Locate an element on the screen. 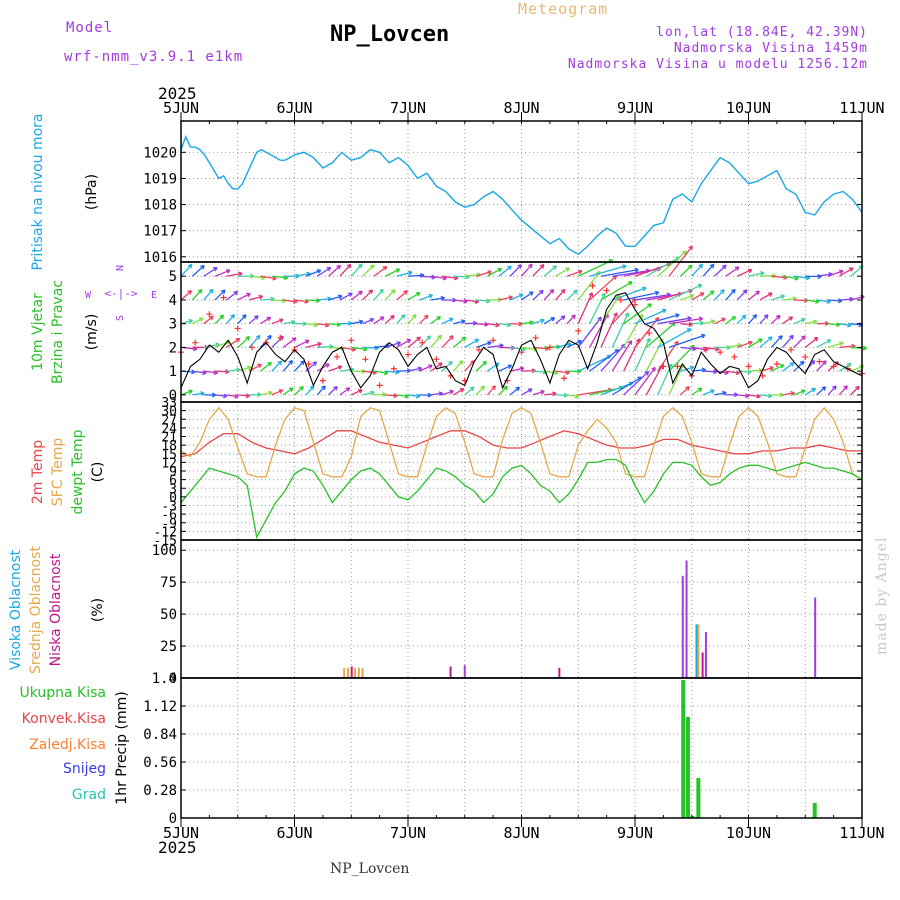 The image size is (900, 900). ytick-label: 1017 is located at coordinates (160, 232).